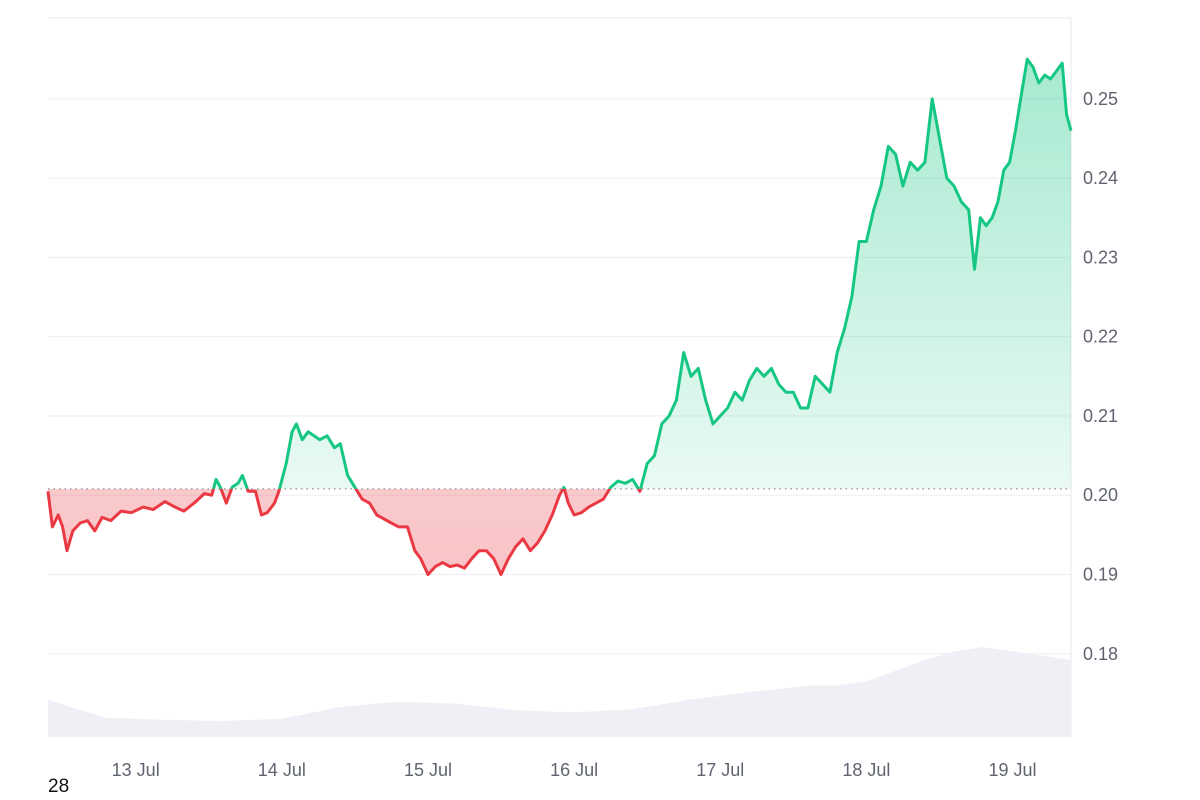 The image size is (1200, 800). What do you see at coordinates (344, 532) in the screenshot?
I see `line-below-baseline` at bounding box center [344, 532].